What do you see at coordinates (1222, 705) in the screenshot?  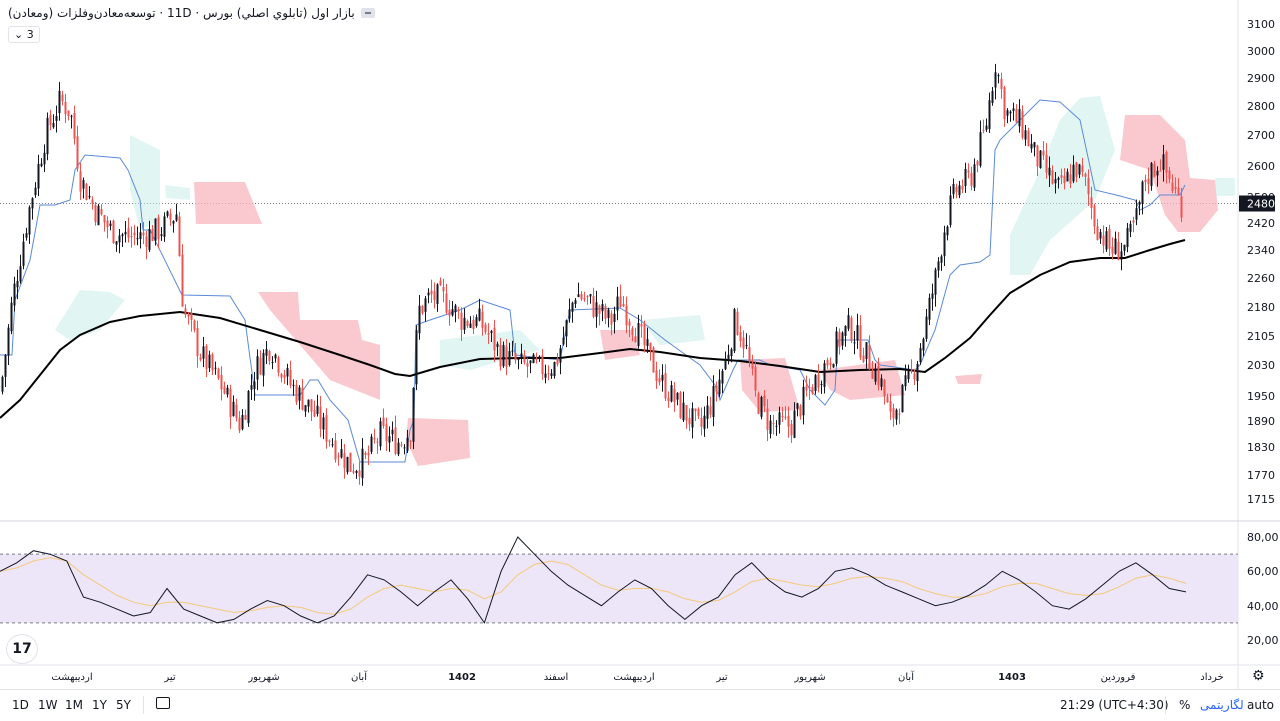 I see `log-scale-toggle: لگاریتمی` at bounding box center [1222, 705].